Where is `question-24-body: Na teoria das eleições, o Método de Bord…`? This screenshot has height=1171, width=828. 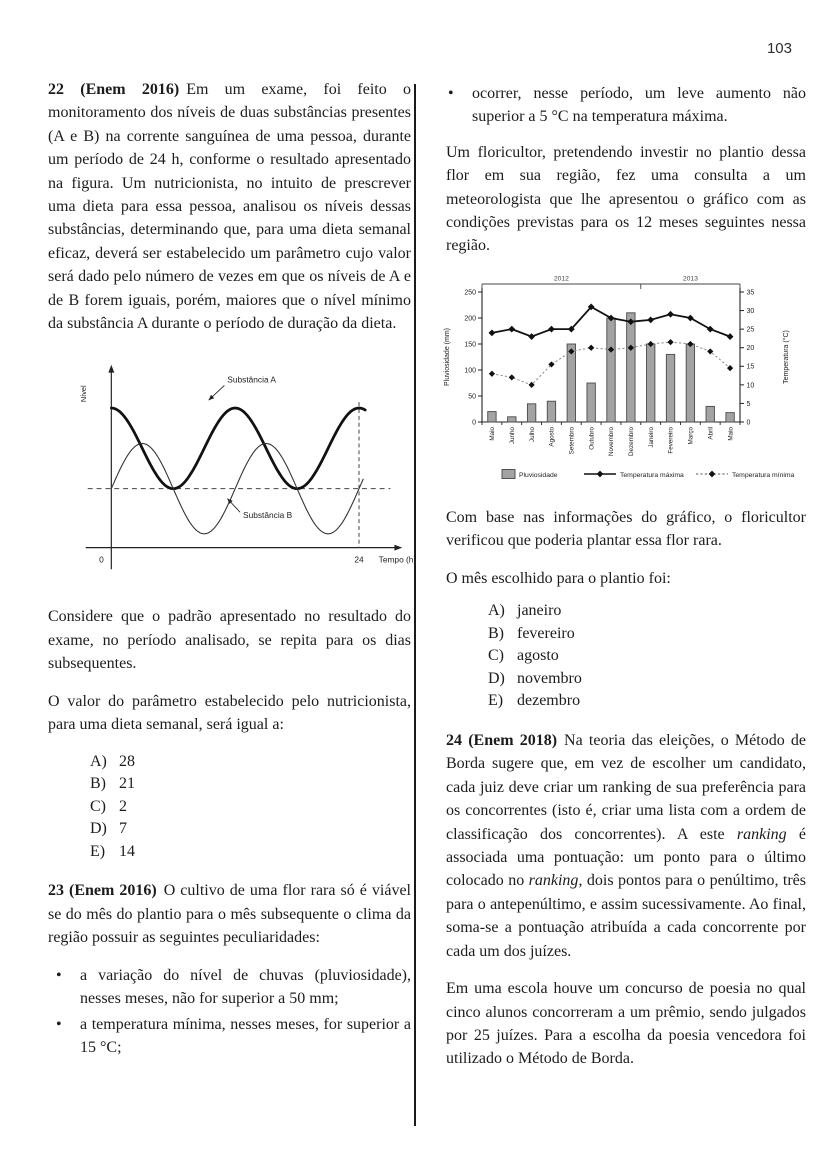 question-24-body: Na teoria das eleições, o Método de Bord… is located at coordinates (626, 846).